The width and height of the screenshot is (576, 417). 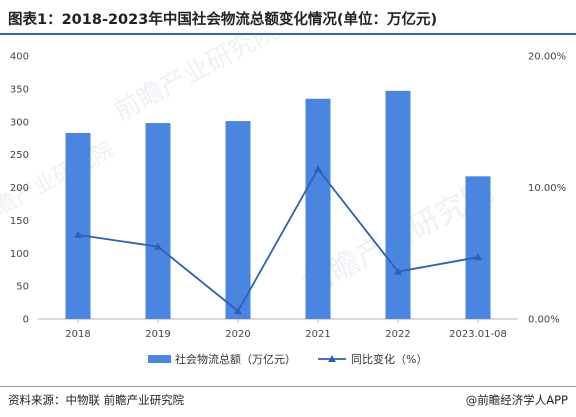 I want to click on y-left-tick-label: 0, so click(x=26, y=320).